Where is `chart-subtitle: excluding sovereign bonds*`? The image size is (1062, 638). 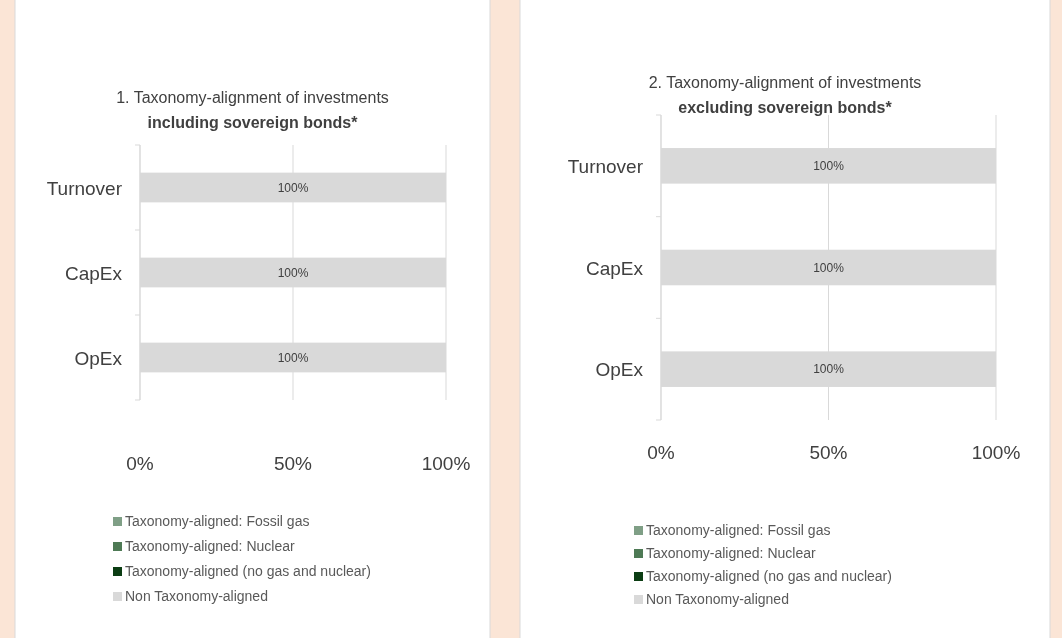 chart-subtitle: excluding sovereign bonds* is located at coordinates (785, 107).